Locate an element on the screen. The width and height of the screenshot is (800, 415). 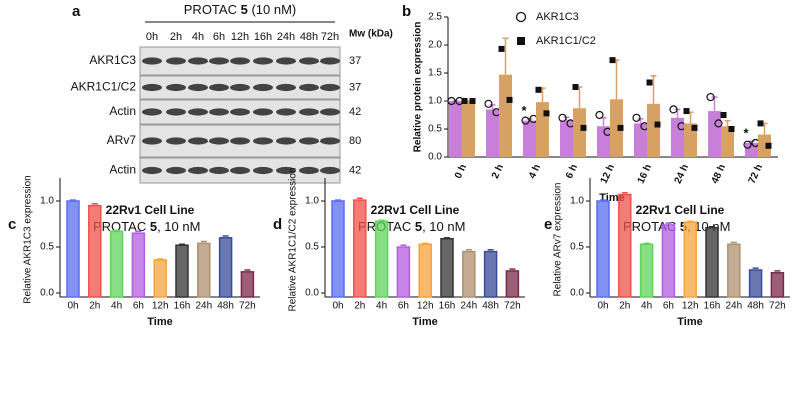
heading-part: (10 nM) is located at coordinates (272, 9).